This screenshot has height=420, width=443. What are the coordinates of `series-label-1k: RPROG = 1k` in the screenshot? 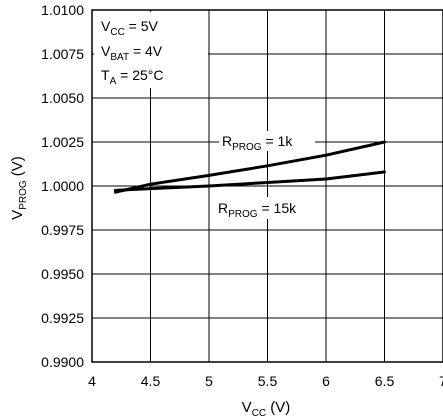 It's located at (257, 143).